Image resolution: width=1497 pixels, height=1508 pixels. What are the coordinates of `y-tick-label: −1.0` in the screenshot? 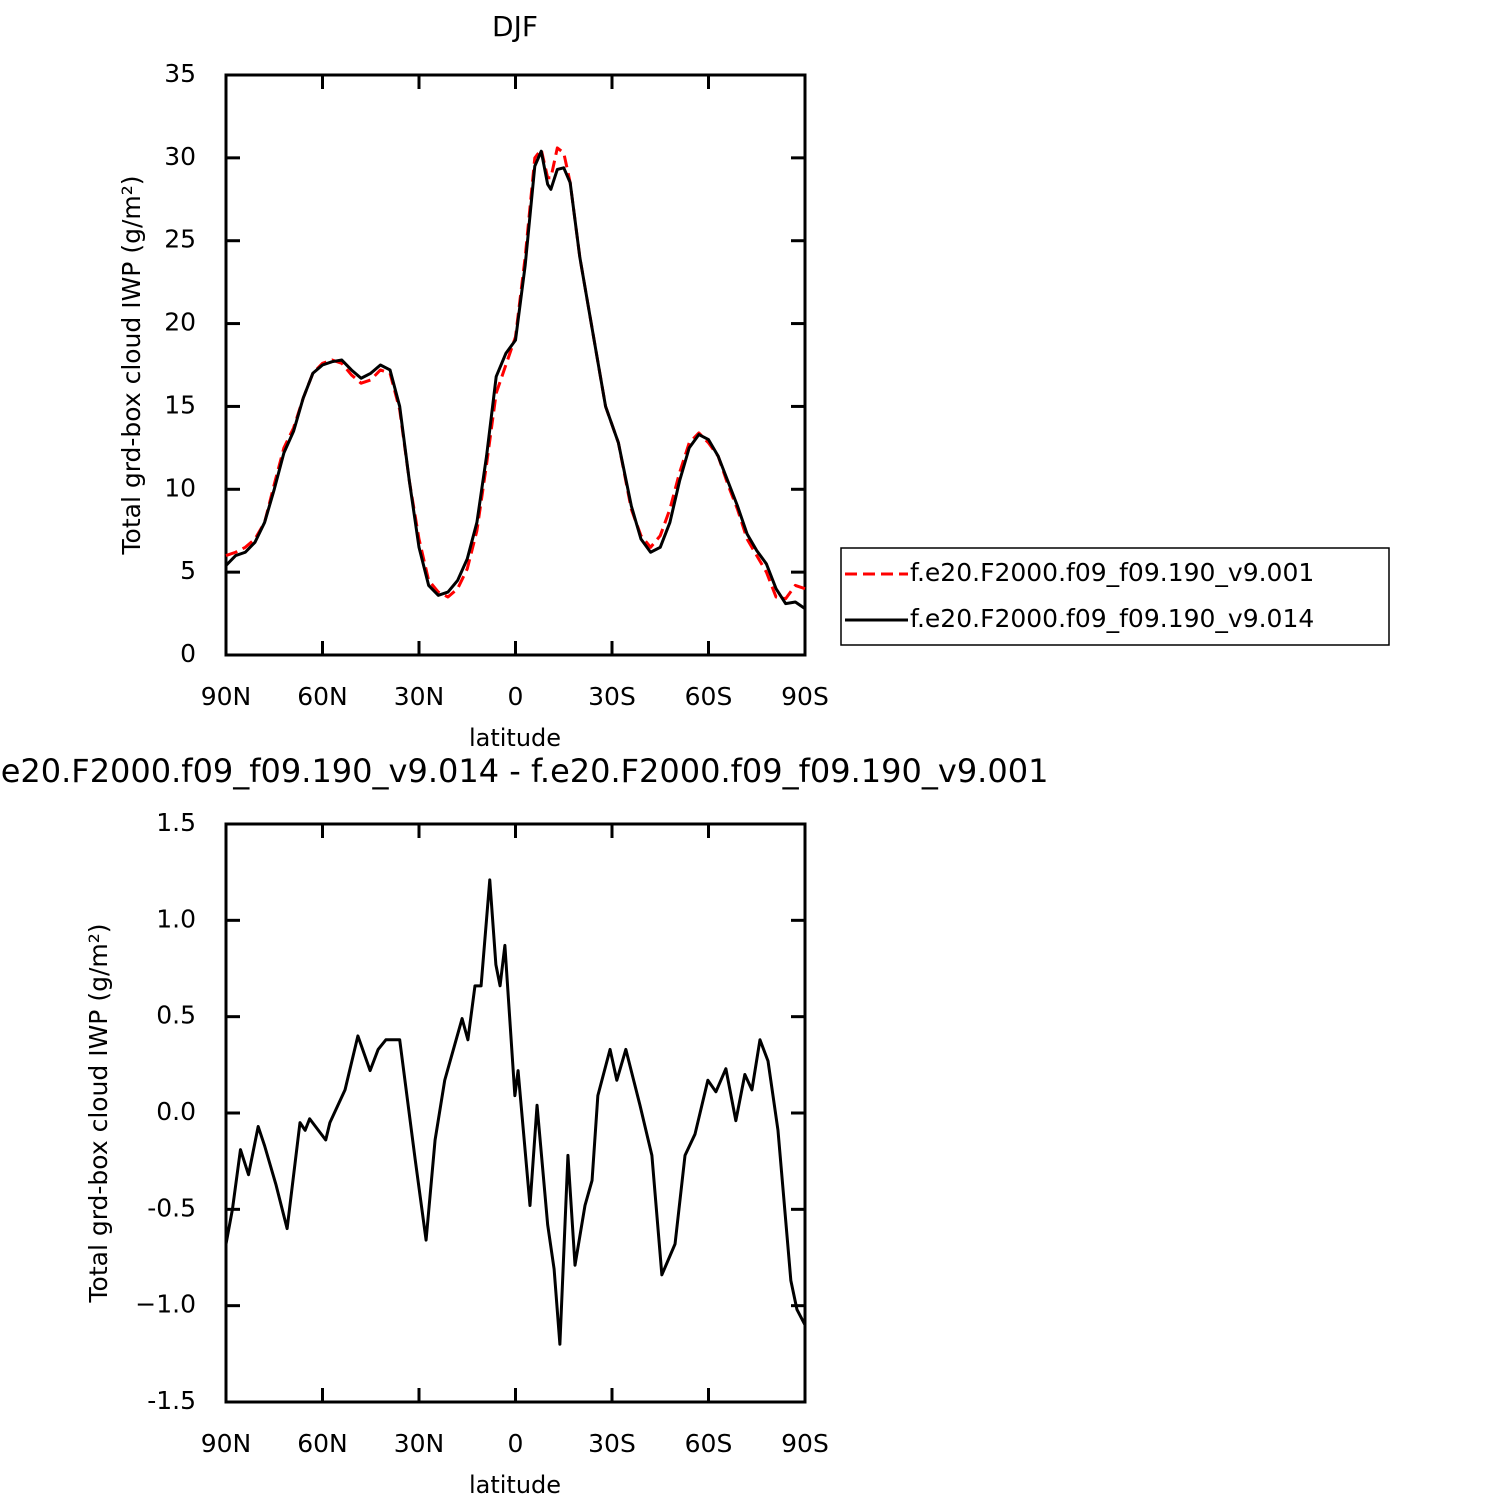 It's located at (165, 1304).